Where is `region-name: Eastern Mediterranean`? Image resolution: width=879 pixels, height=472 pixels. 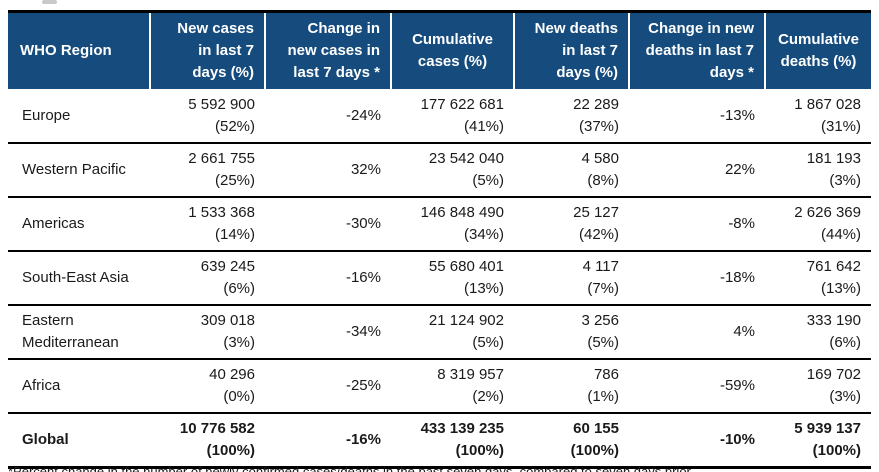
region-name: Eastern Mediterranean is located at coordinates (79, 331).